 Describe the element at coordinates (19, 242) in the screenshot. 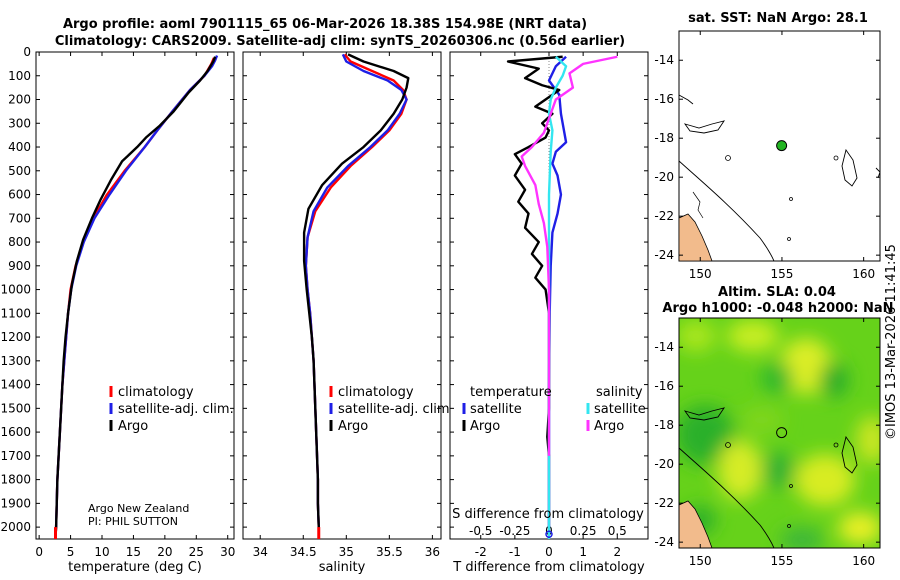

I see `y-tick-label: 800` at that location.